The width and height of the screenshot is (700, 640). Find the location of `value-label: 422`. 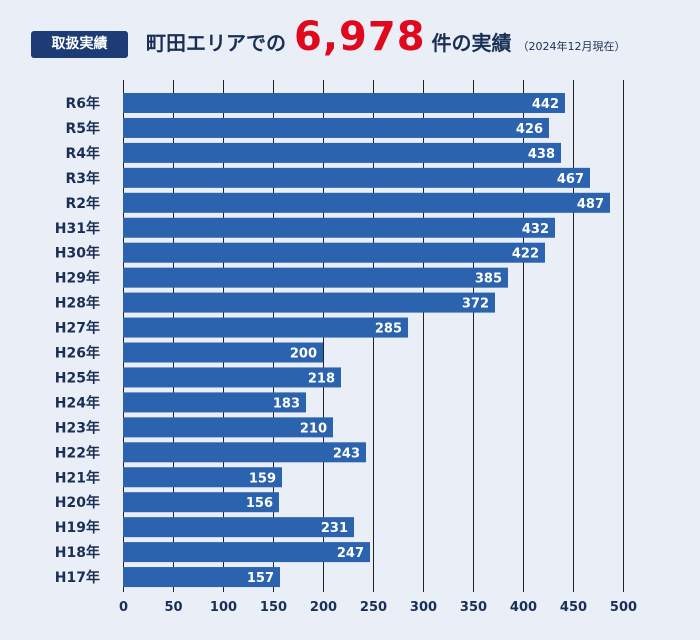

value-label: 422 is located at coordinates (525, 254).